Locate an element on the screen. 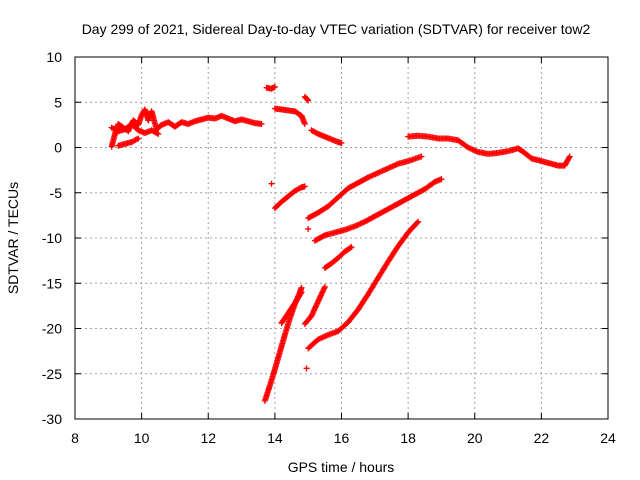  y-tick-label: -20 is located at coordinates (52, 329).